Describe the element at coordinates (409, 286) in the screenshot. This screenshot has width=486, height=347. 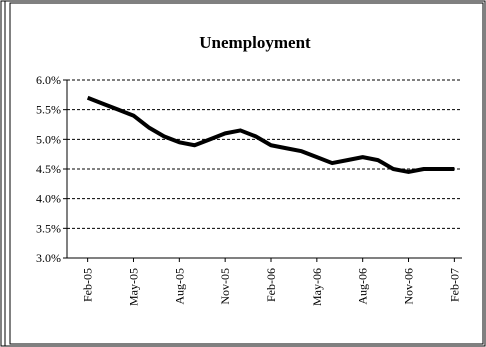
I see `x-tick-label: Nov-06` at that location.